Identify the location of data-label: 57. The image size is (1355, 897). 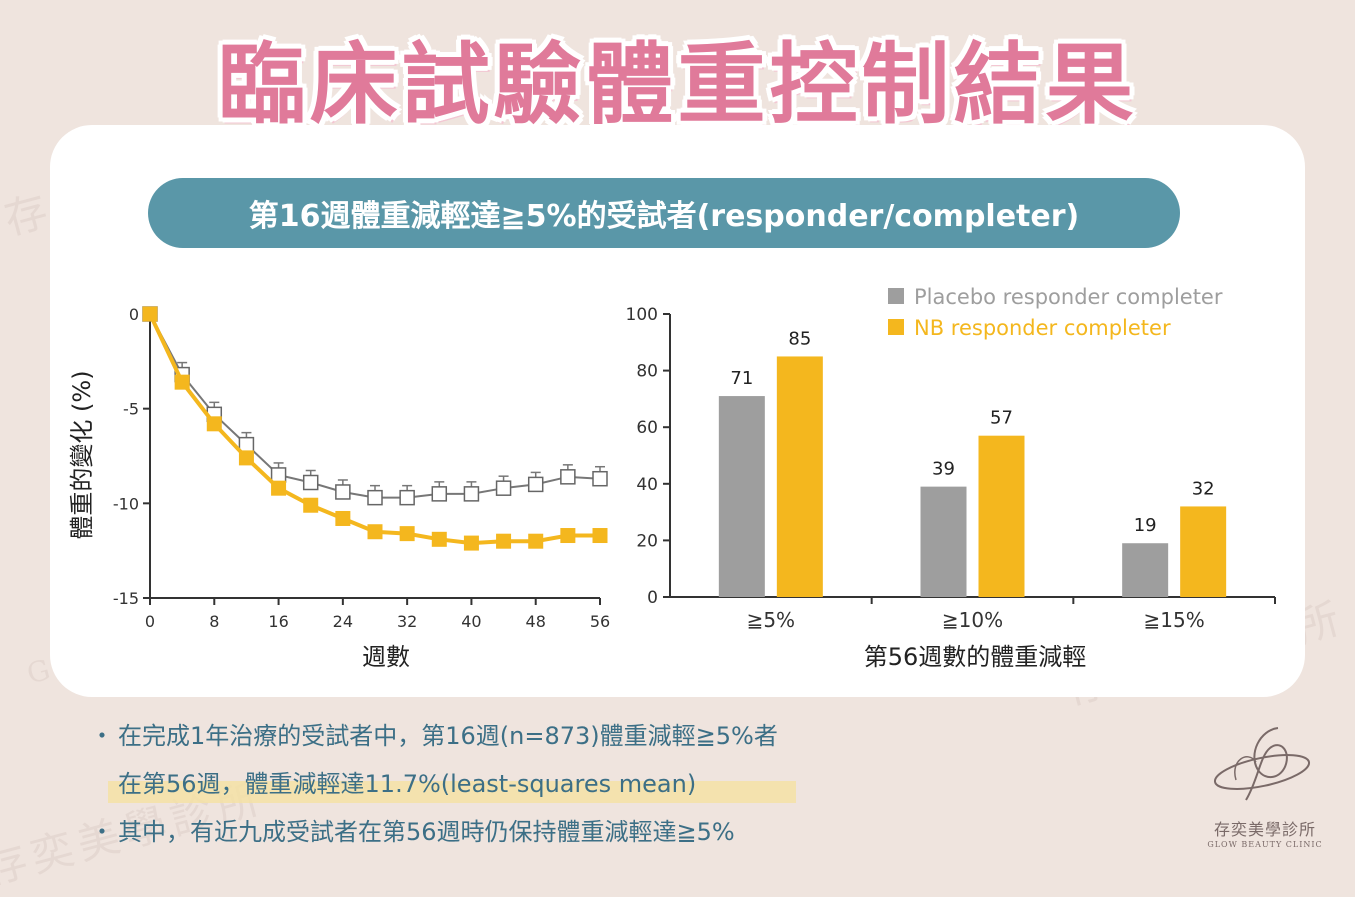
(1001, 418).